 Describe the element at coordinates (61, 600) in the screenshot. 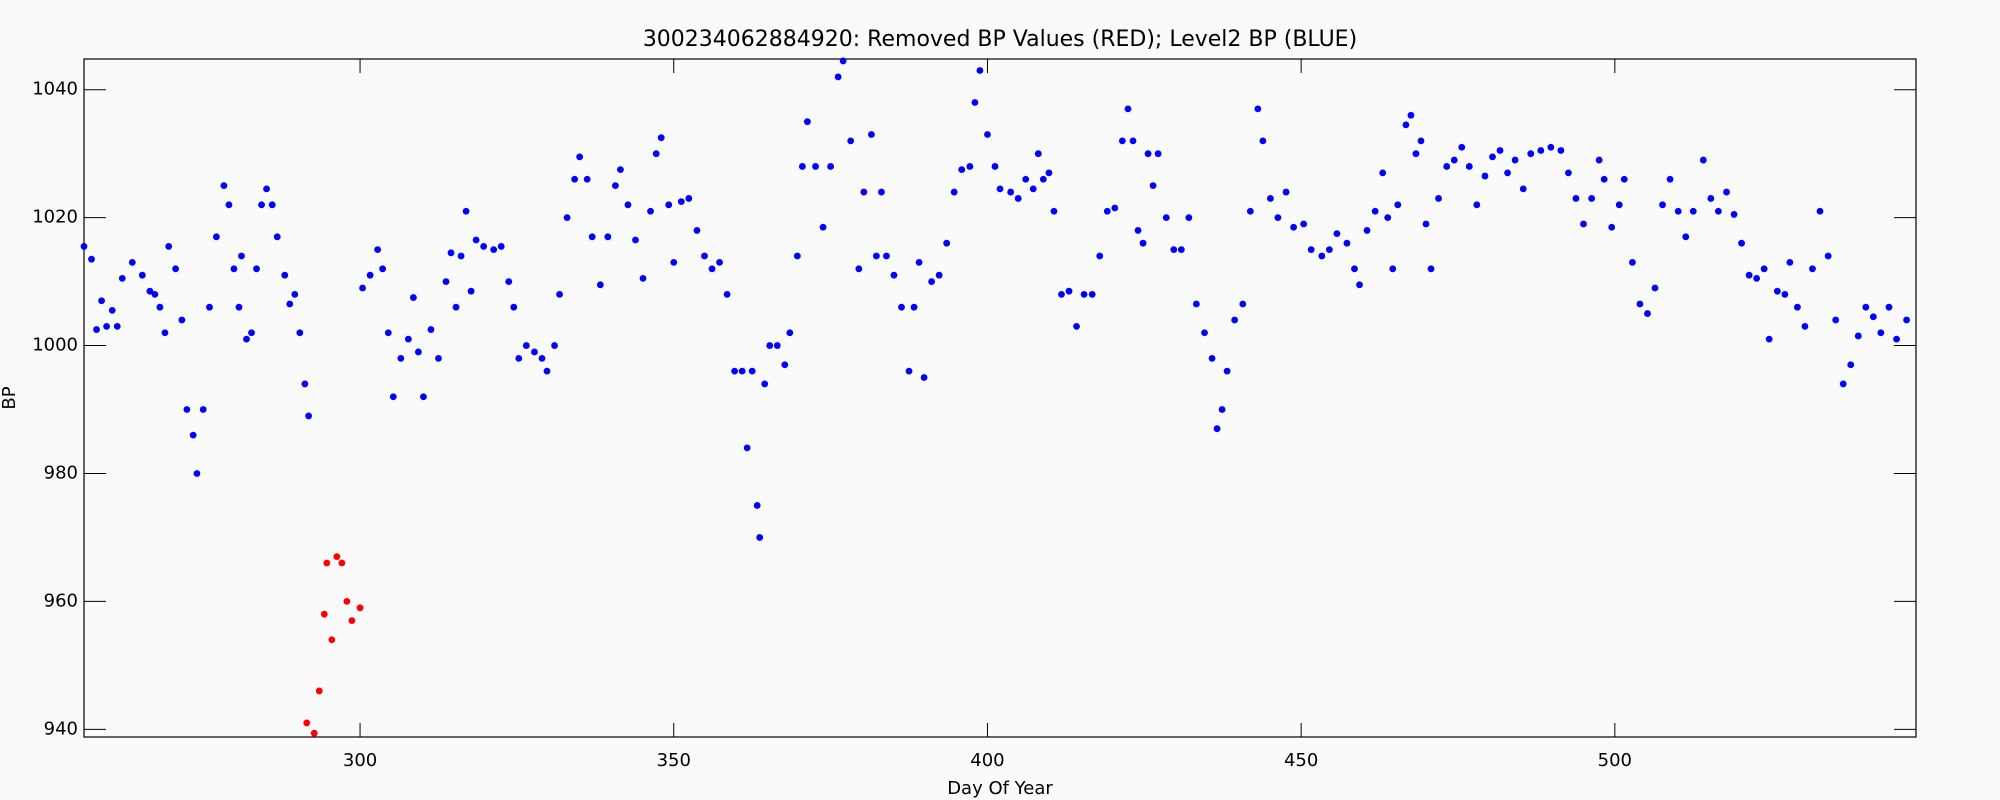

I see `y-tick-label: 960` at that location.